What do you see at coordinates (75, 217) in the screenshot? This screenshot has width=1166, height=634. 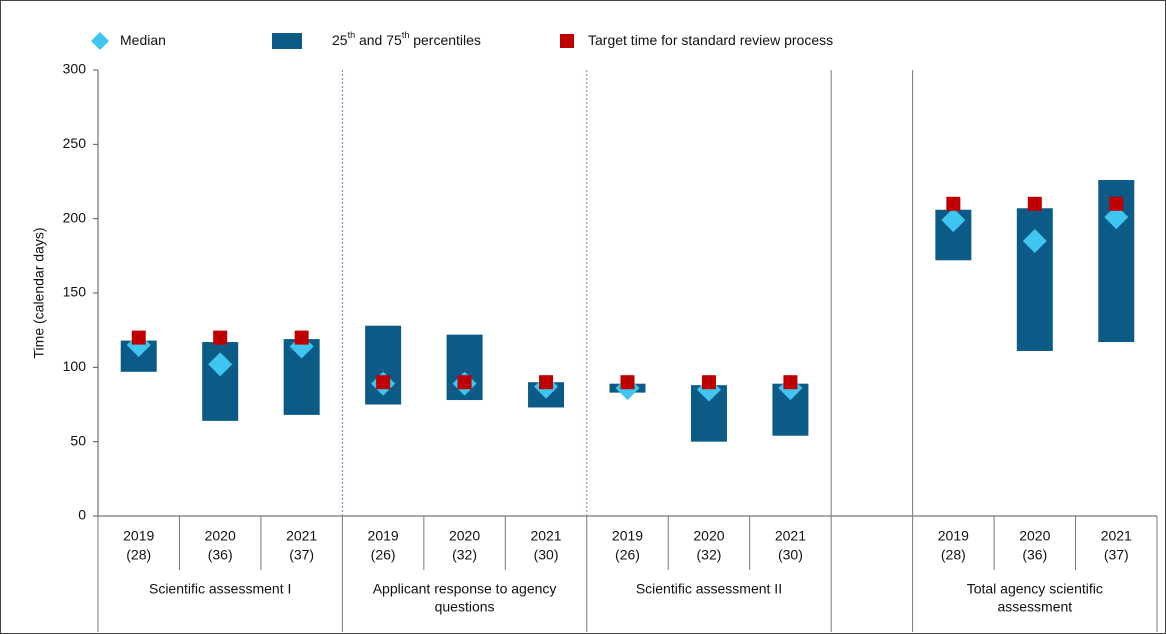 I see `y-tick-label: 200` at bounding box center [75, 217].